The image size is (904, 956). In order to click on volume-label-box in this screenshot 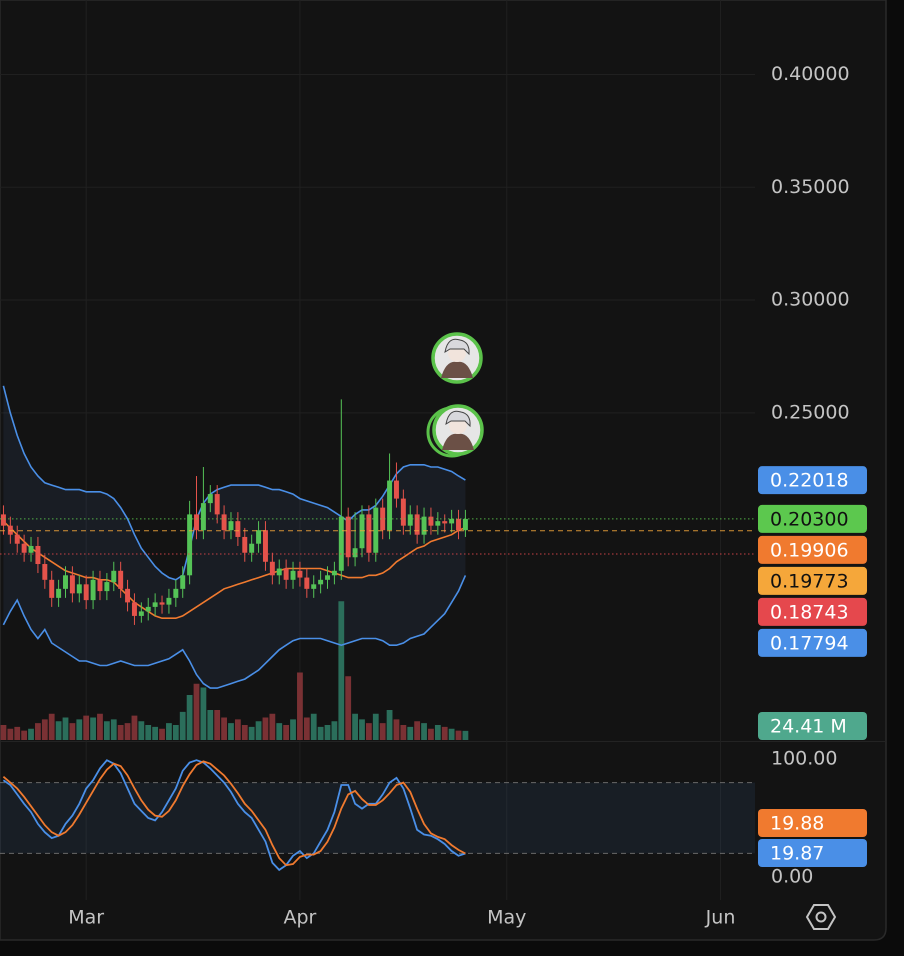, I will do `click(812, 726)`.